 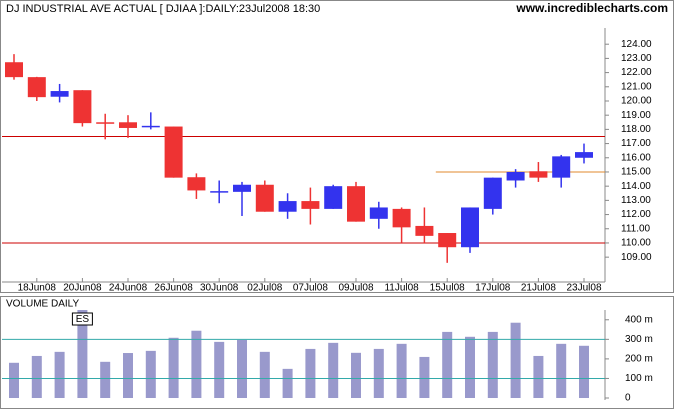 I want to click on x-tick-label: 20Jun08, so click(x=82, y=288).